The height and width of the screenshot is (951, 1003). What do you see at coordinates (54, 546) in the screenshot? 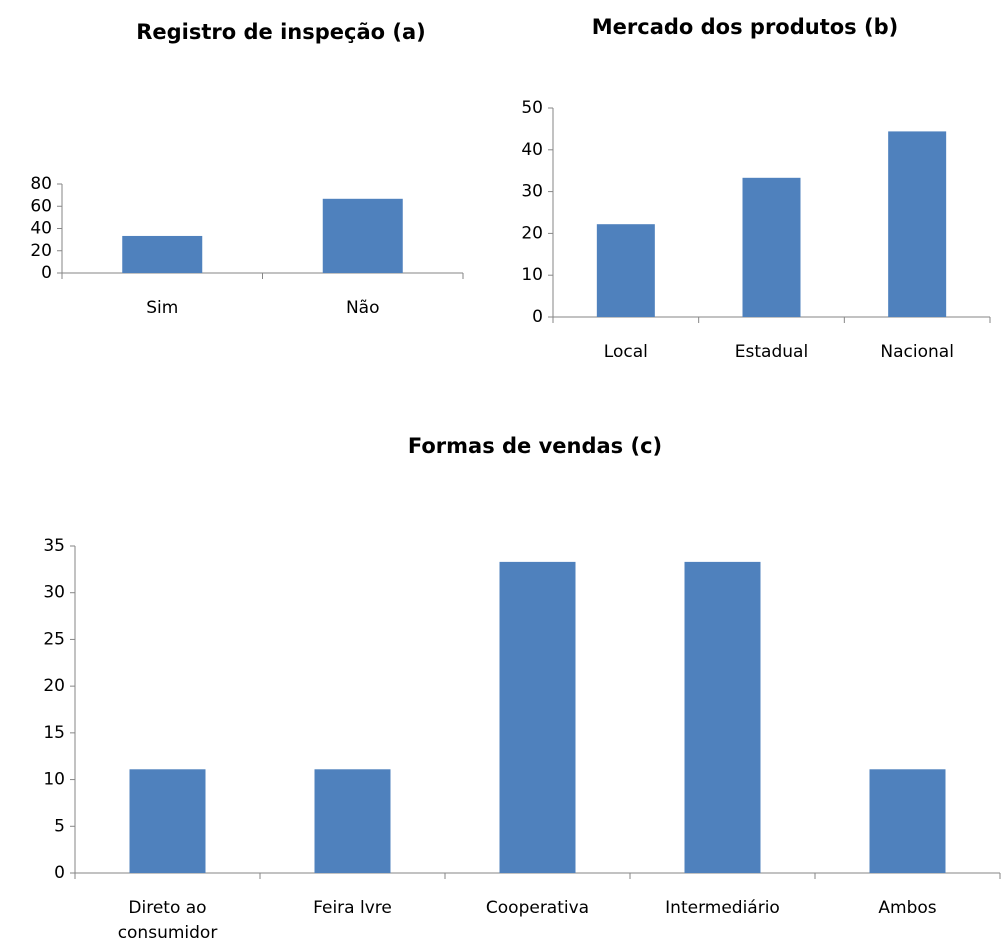
I see `y-tick-label: 35` at bounding box center [54, 546].